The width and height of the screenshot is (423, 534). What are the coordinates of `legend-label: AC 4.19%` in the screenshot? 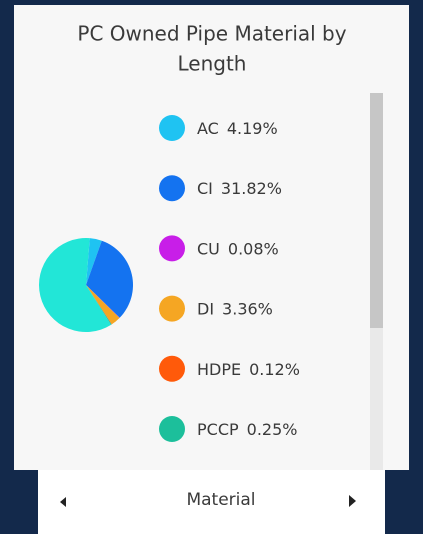 It's located at (237, 128).